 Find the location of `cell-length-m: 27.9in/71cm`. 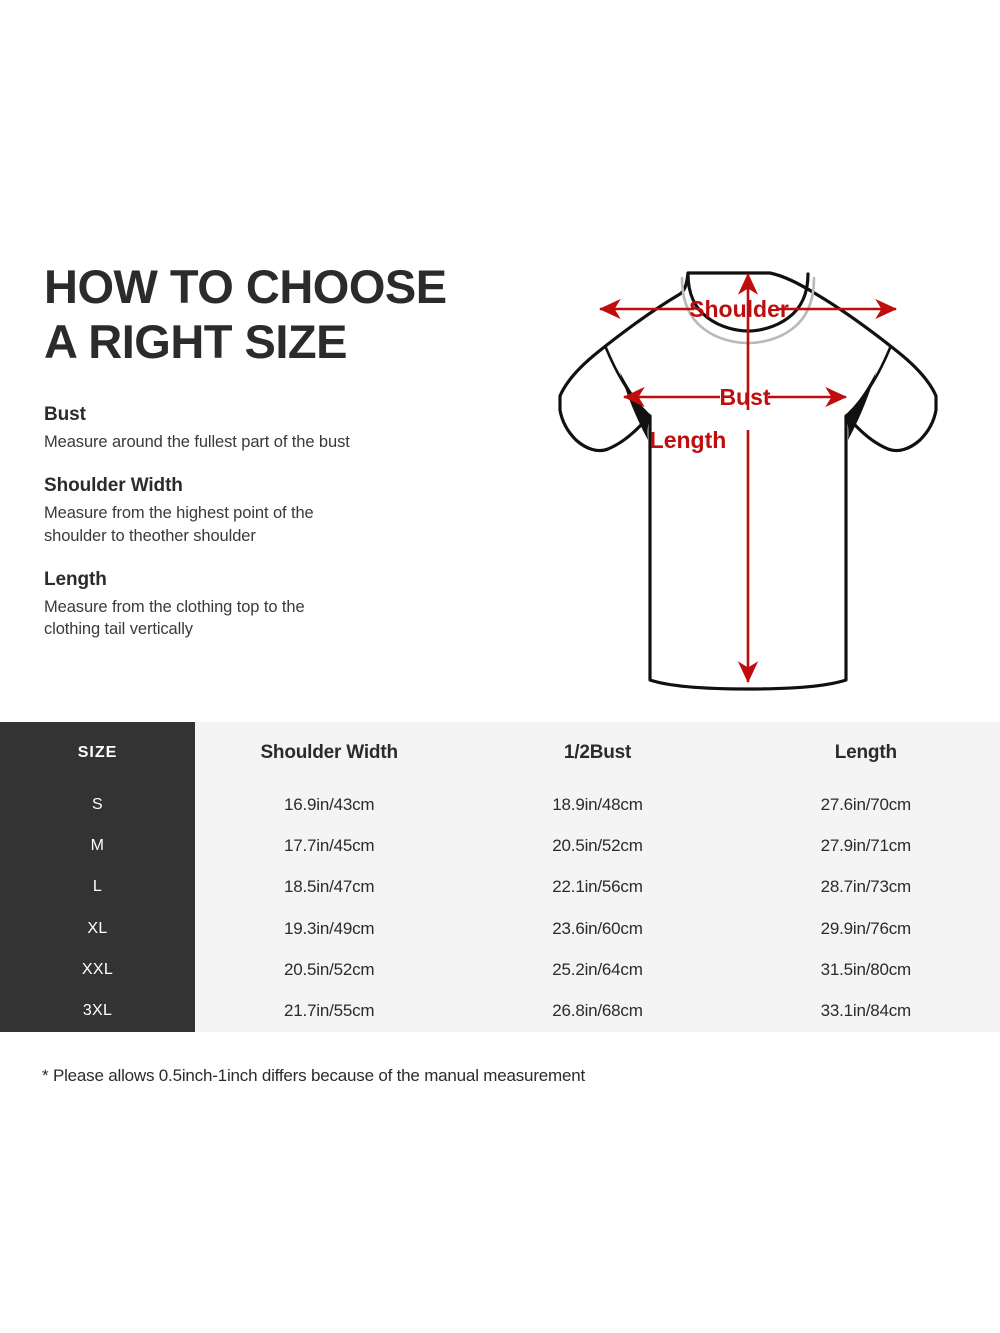

cell-length-m: 27.9in/71cm is located at coordinates (866, 845).